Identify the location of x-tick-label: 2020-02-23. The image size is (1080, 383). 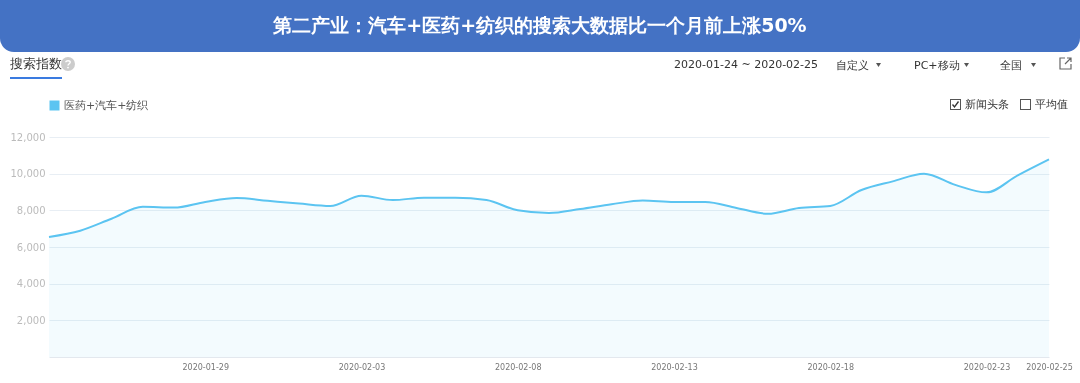
(987, 367).